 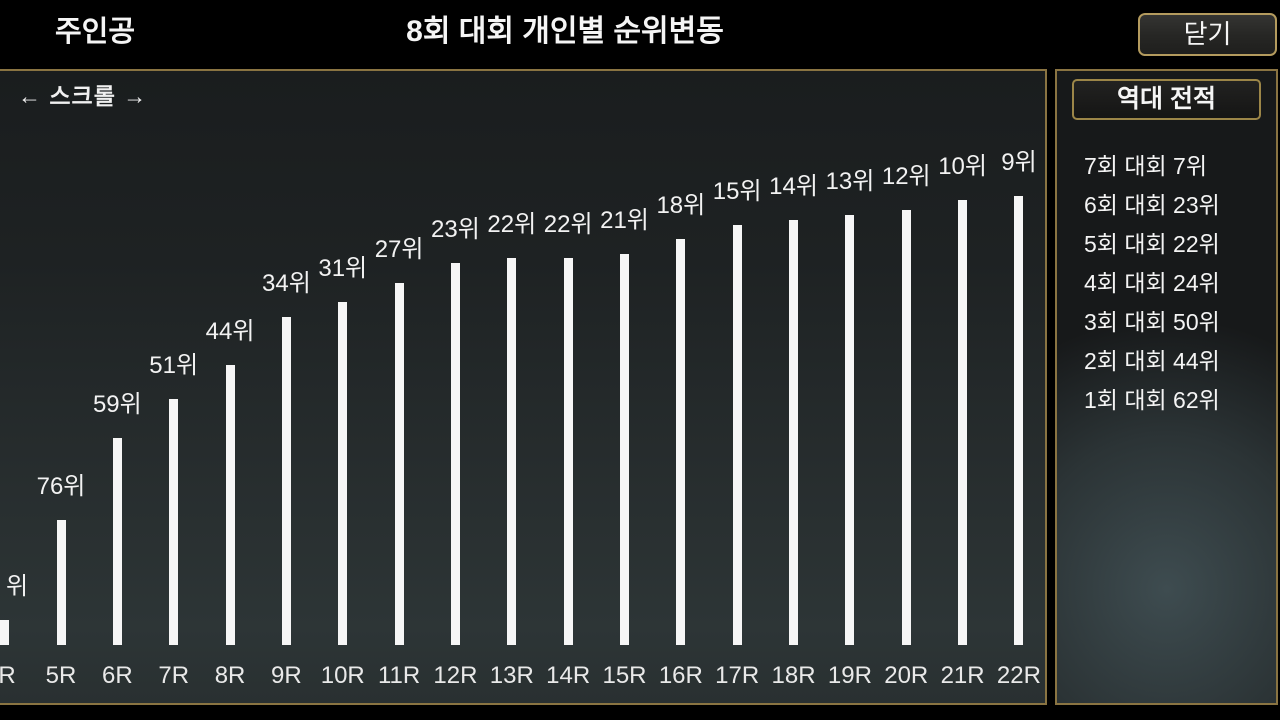 What do you see at coordinates (624, 220) in the screenshot?
I see `rank-value-label: 21위` at bounding box center [624, 220].